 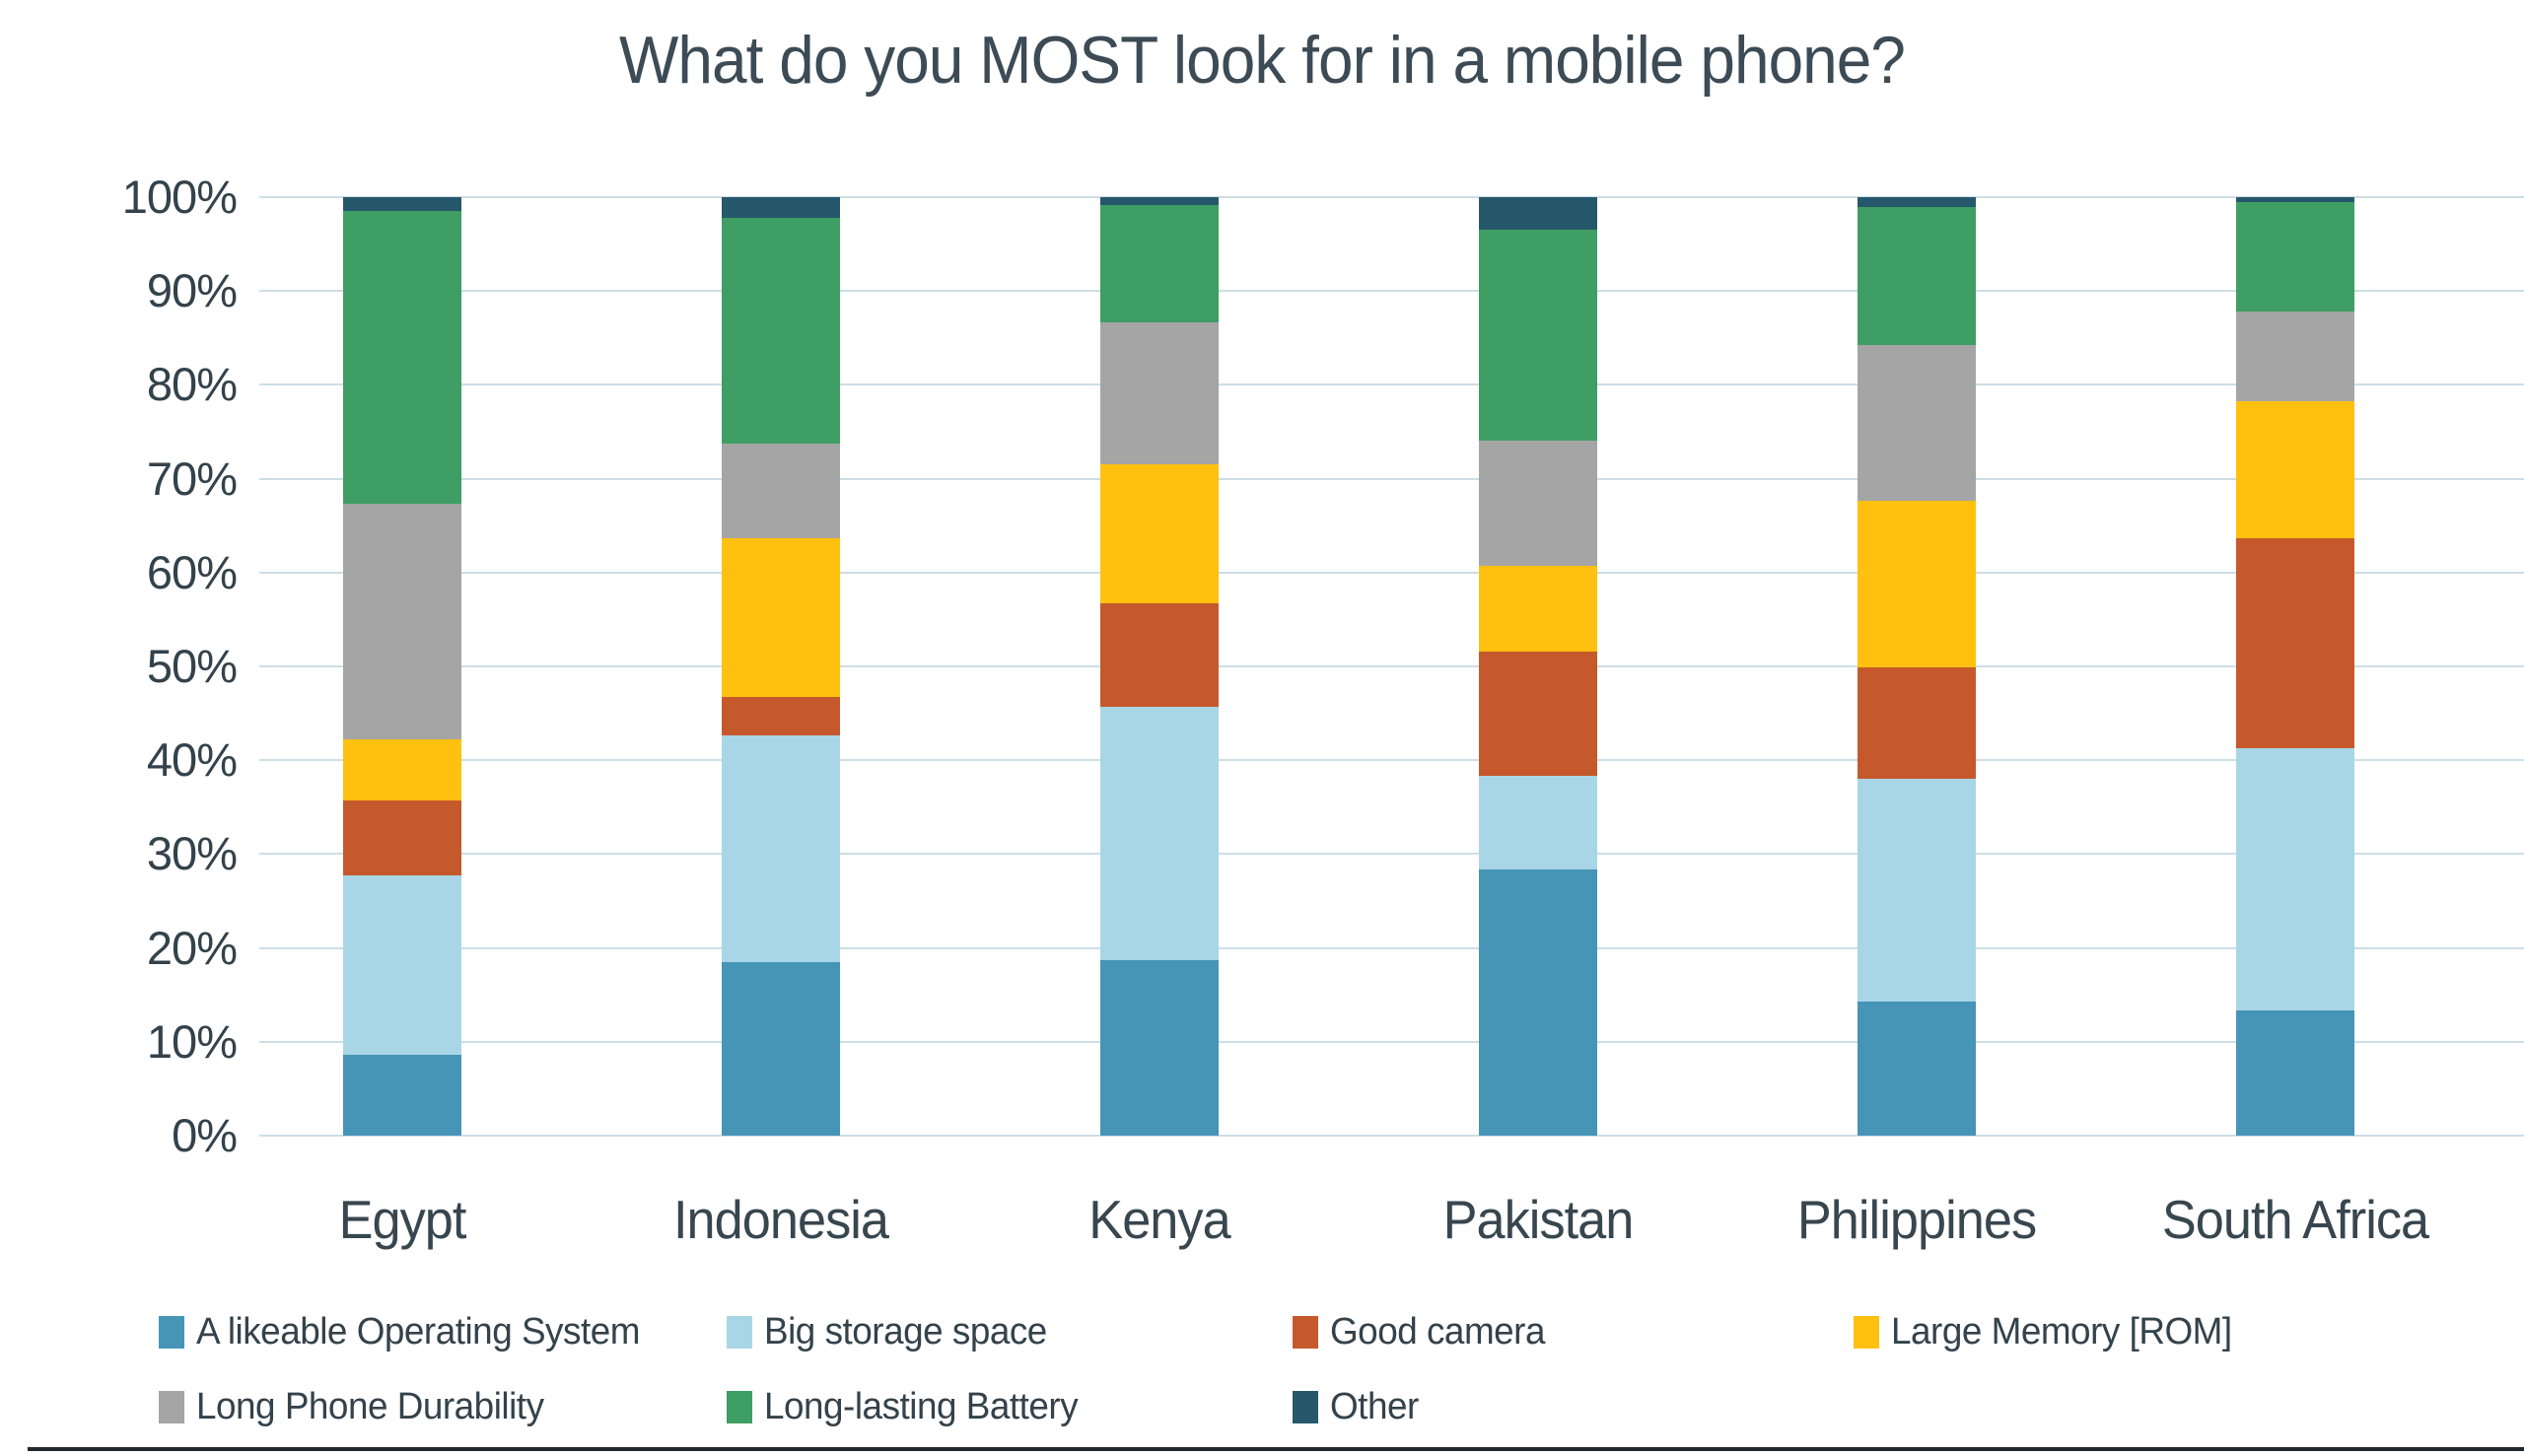 I want to click on bar-segment-philippines-big-storage-space, so click(x=1917, y=890).